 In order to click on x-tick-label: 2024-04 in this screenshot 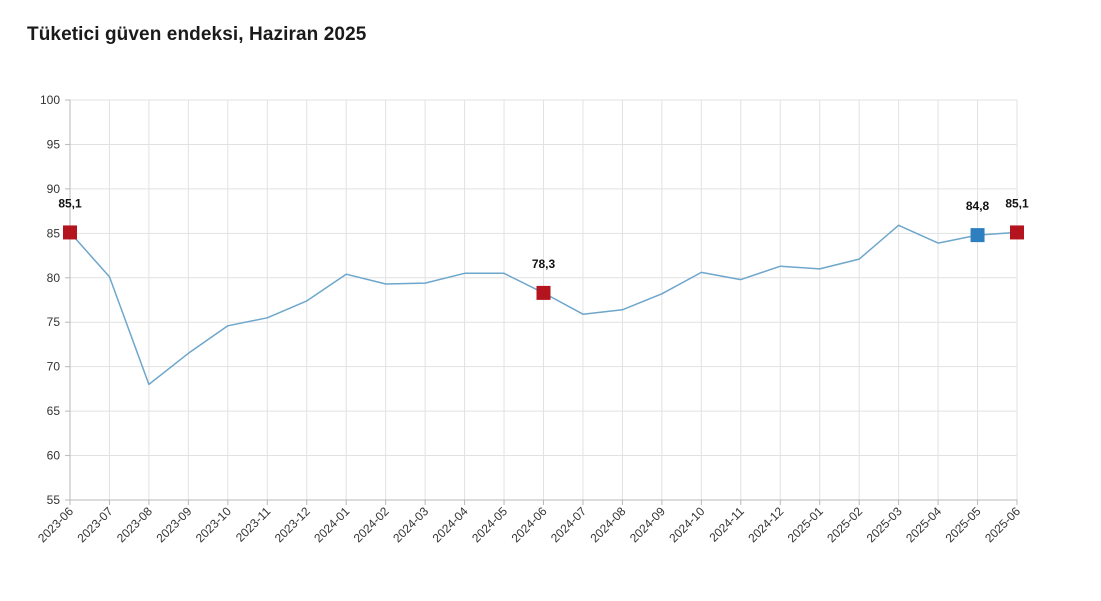, I will do `click(450, 524)`.